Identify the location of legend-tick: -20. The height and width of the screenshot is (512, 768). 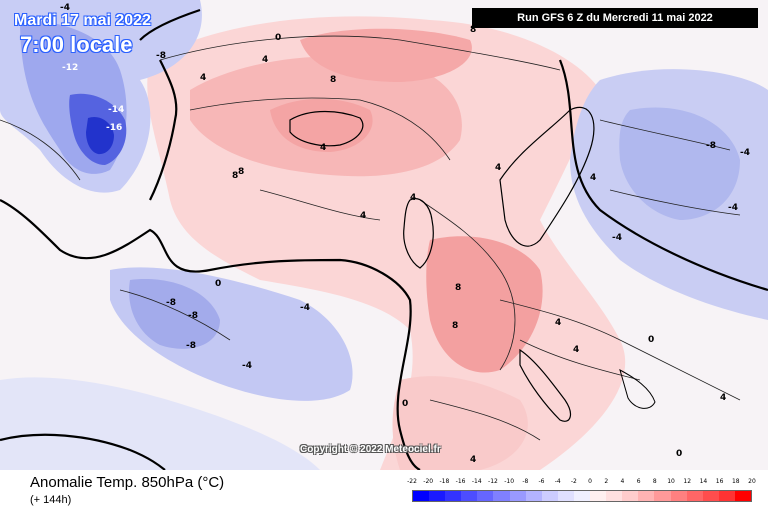
(428, 481).